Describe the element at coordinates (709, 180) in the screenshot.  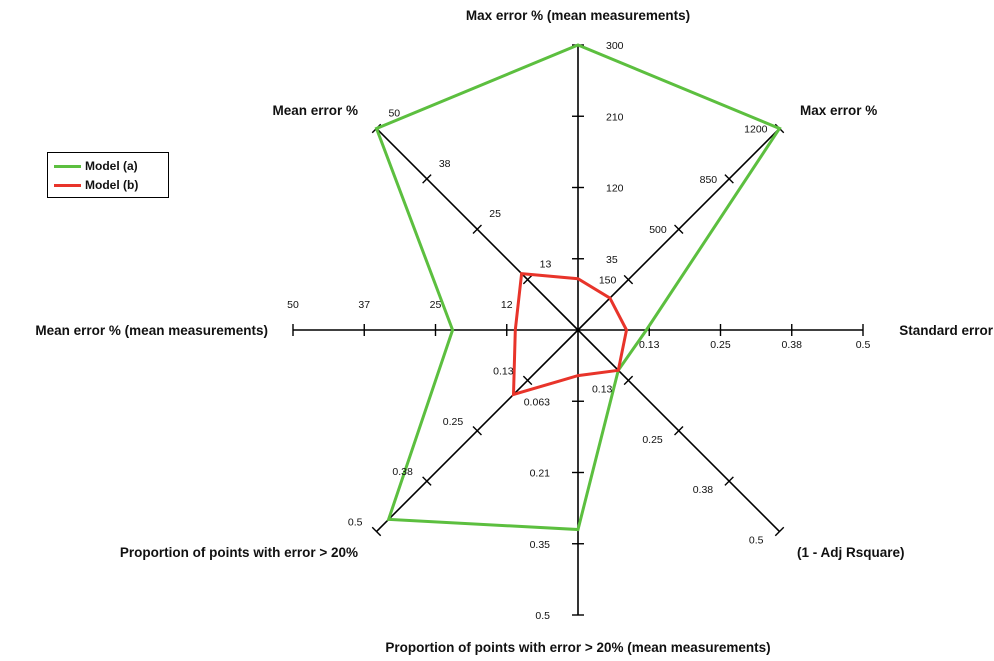
I see `tick-label-max-error-3: 850` at that location.